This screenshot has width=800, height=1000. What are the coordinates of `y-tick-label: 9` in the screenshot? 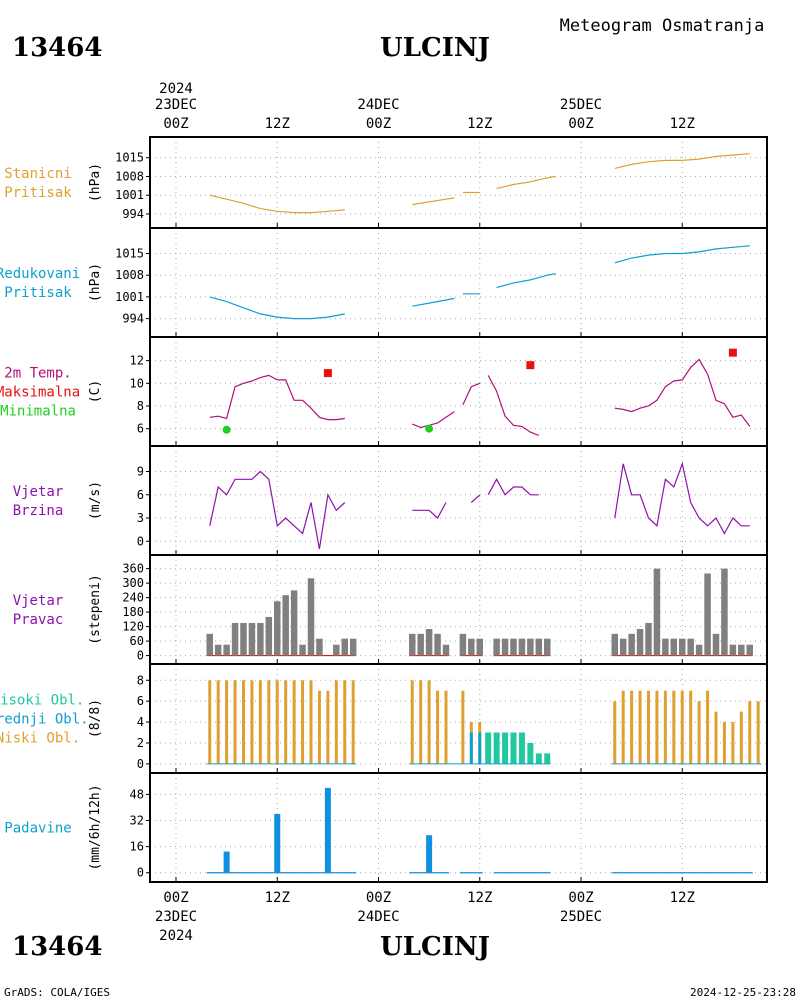 It's located at (140, 472).